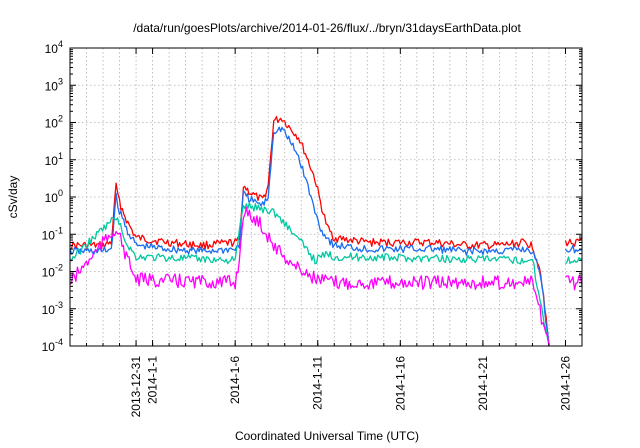 The height and width of the screenshot is (448, 640). I want to click on y-tick-label: 10⁻⁴, so click(52, 345).